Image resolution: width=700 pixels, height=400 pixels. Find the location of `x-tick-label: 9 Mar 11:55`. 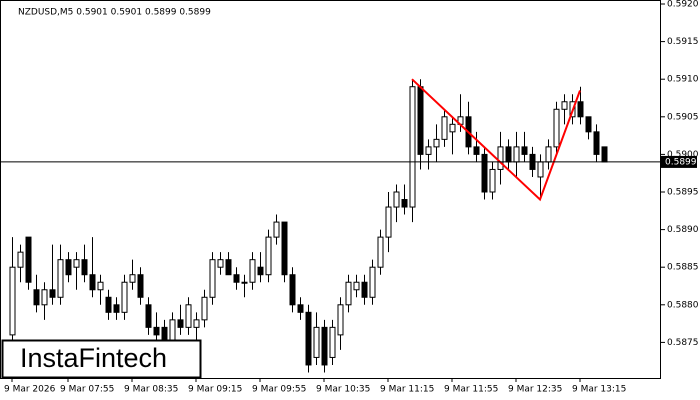

x-tick-label: 9 Mar 11:55 is located at coordinates (471, 390).